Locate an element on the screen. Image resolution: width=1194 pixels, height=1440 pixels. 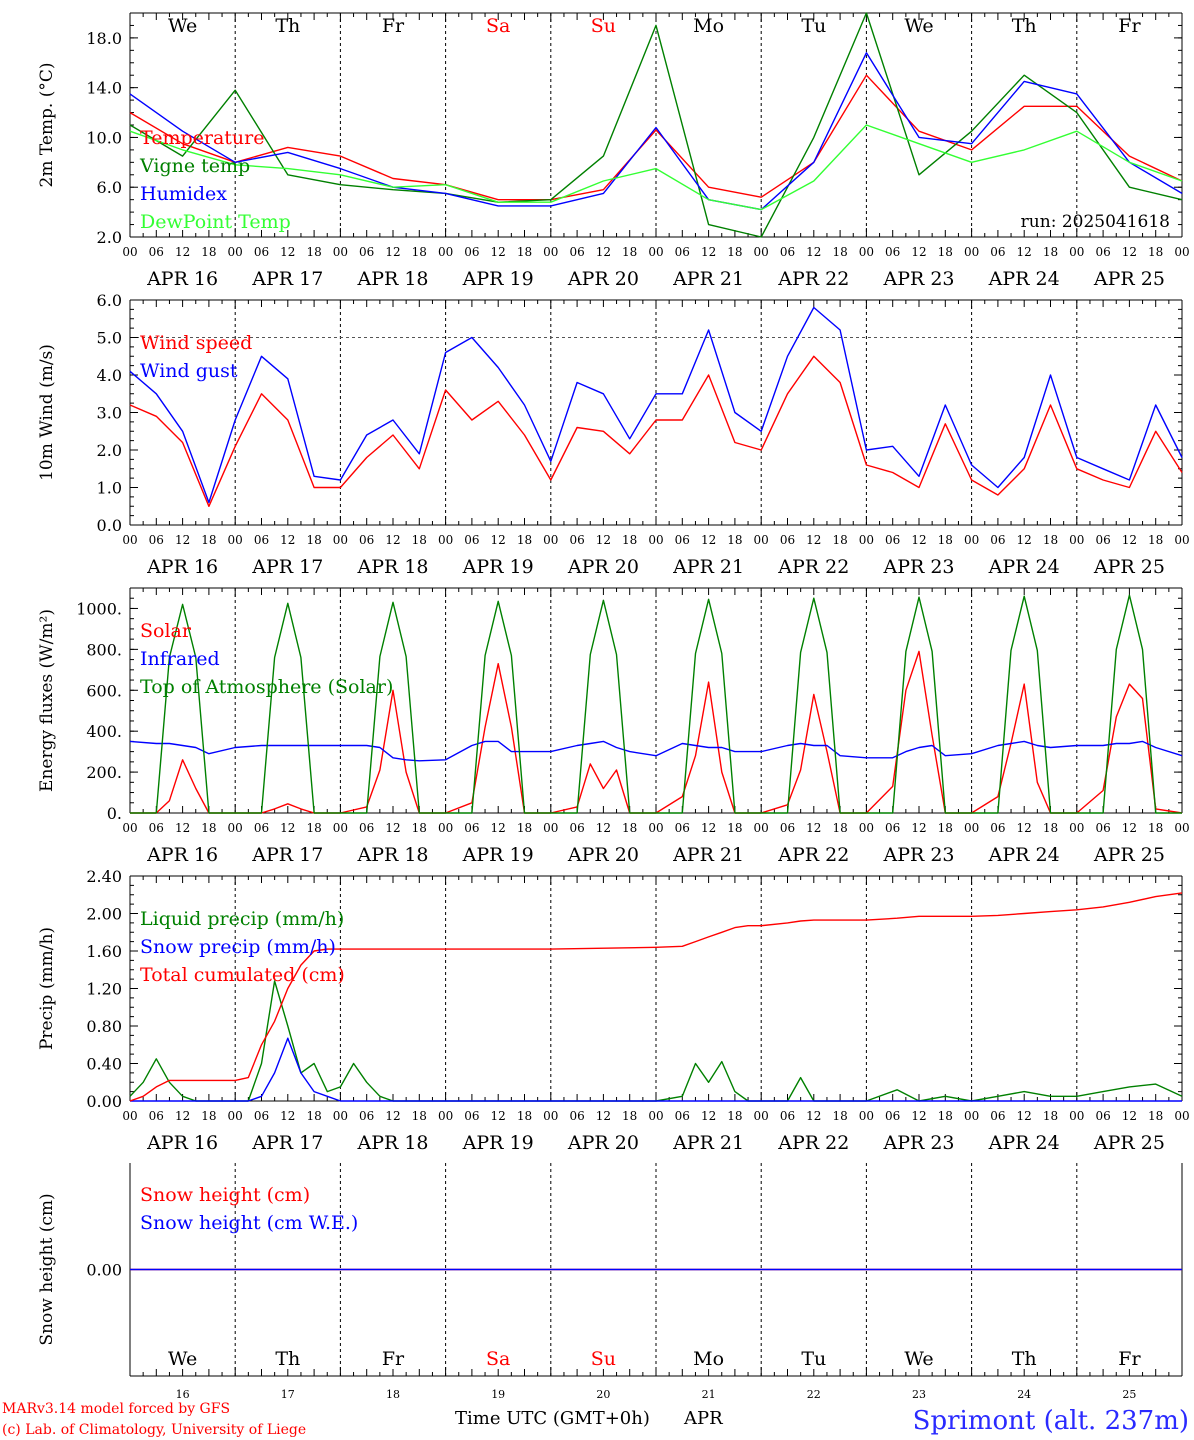
x-date-label: APR 25 is located at coordinates (1129, 1143).